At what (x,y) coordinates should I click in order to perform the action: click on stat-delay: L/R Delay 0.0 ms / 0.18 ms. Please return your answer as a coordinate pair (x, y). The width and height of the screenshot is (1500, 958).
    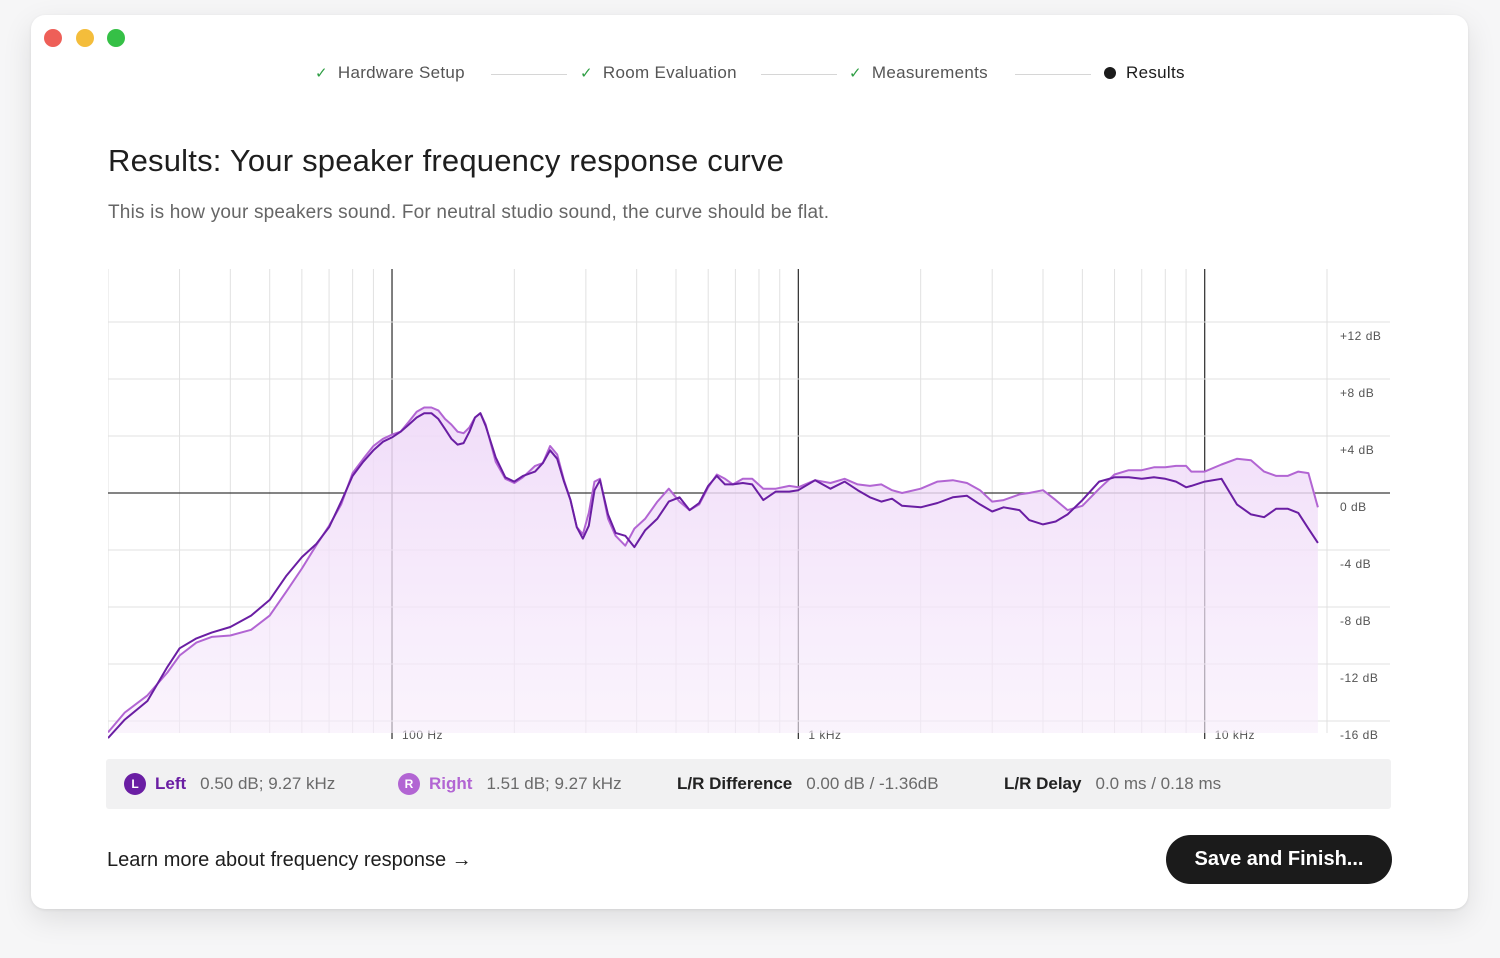
    Looking at the image, I should click on (1112, 784).